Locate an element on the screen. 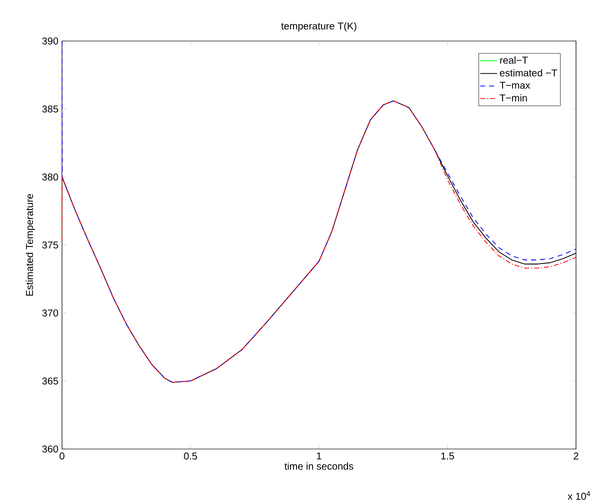  x-tick-label: 2 is located at coordinates (576, 456).